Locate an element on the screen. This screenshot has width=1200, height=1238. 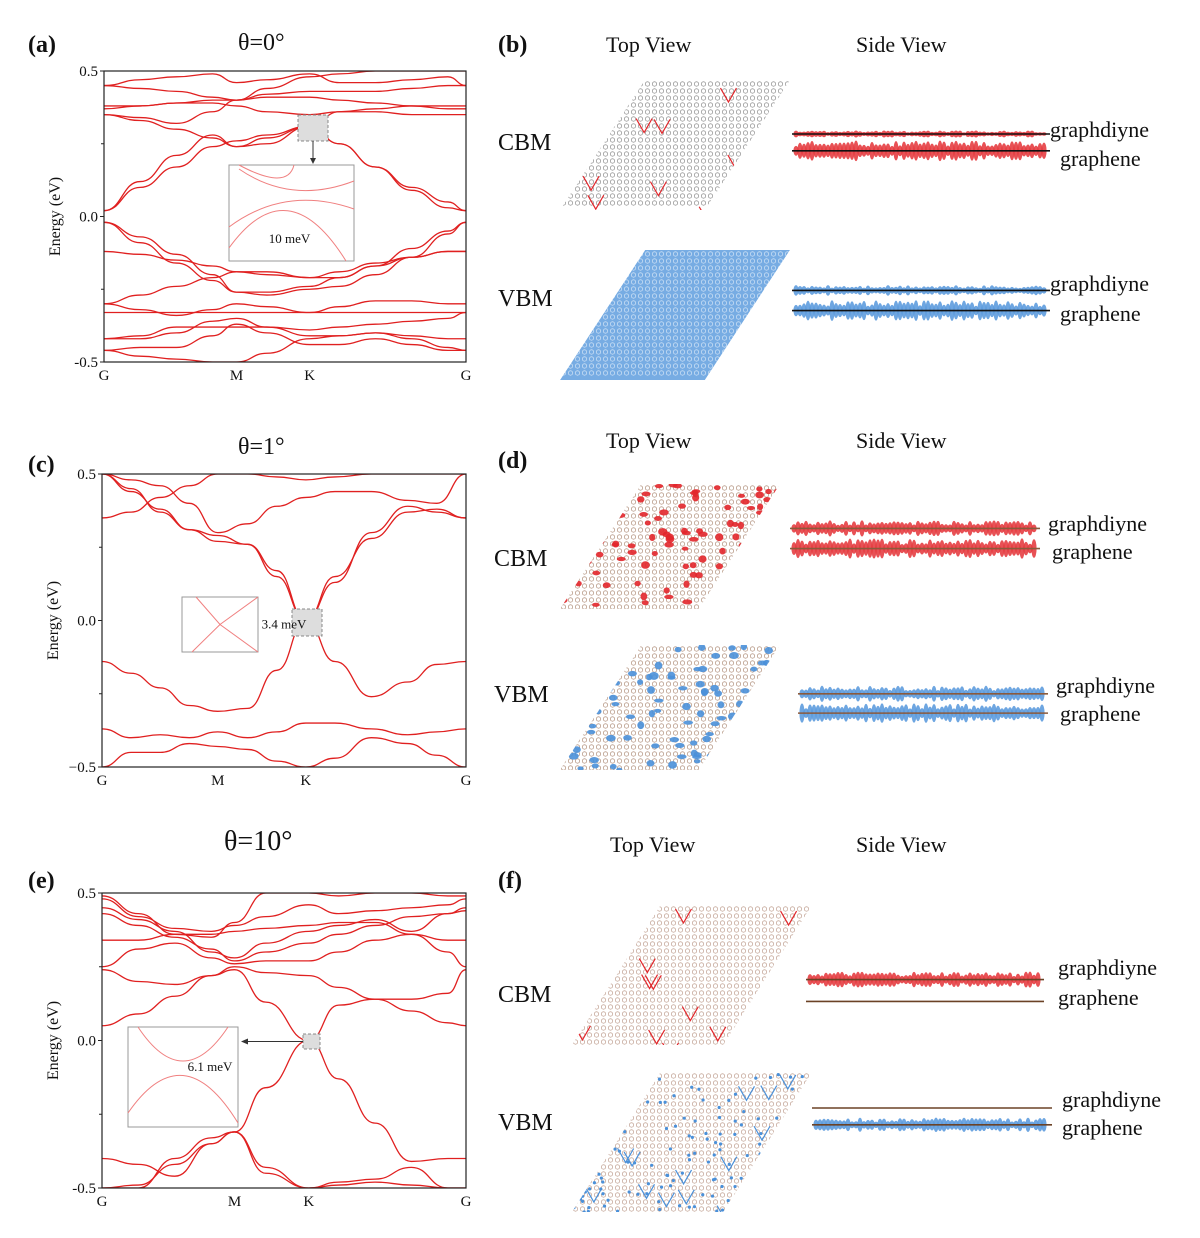
panel-label-d: (d) is located at coordinates (513, 461).